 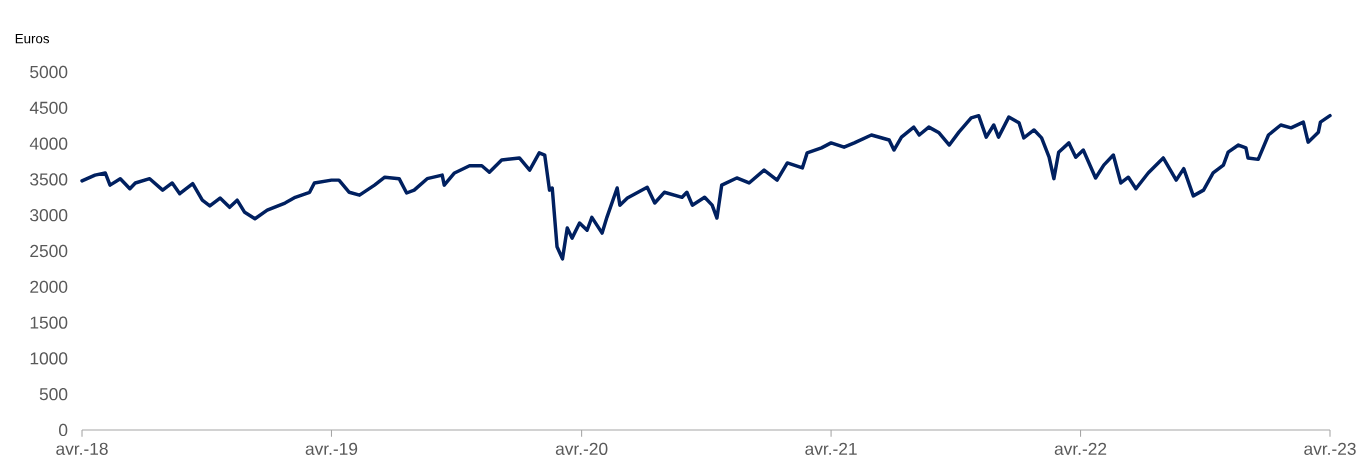 I want to click on y-tick-label: 2000, so click(x=49, y=286).